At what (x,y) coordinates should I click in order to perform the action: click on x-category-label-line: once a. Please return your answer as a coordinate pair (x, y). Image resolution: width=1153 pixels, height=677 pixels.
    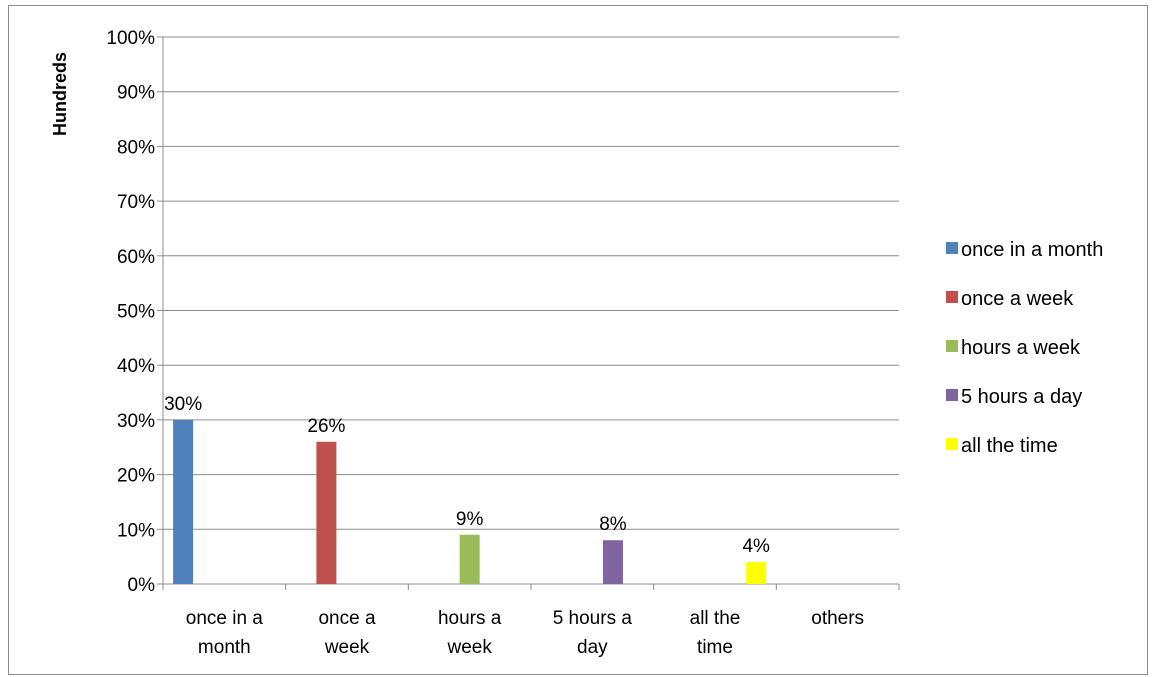
    Looking at the image, I should click on (346, 618).